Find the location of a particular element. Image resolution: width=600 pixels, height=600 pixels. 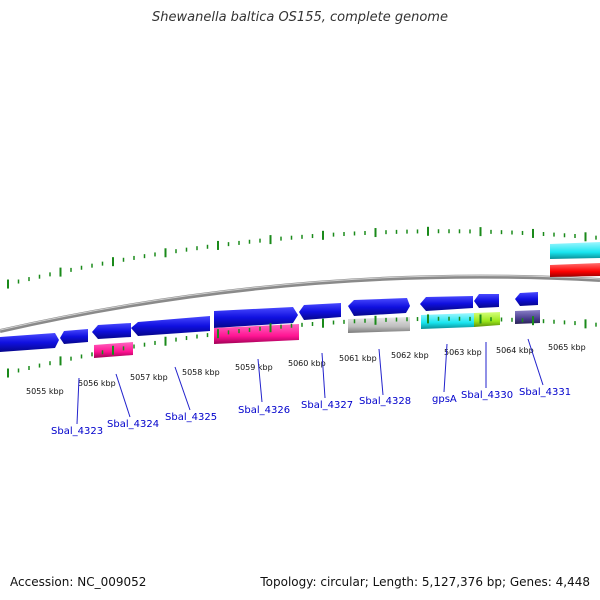

kbp-label: 5060 kbp is located at coordinates (307, 363).